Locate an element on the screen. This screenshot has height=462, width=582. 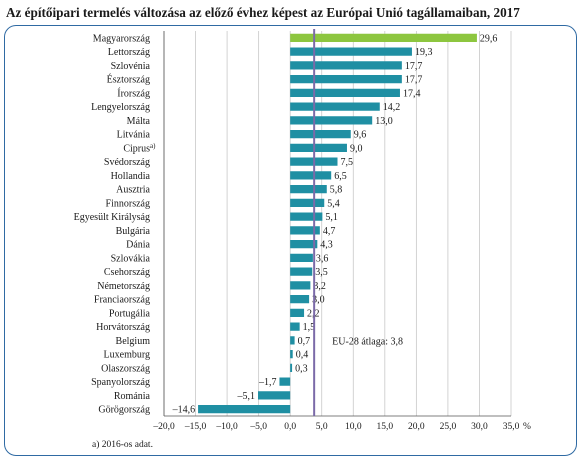
value-label: 3,6 is located at coordinates (322, 258).